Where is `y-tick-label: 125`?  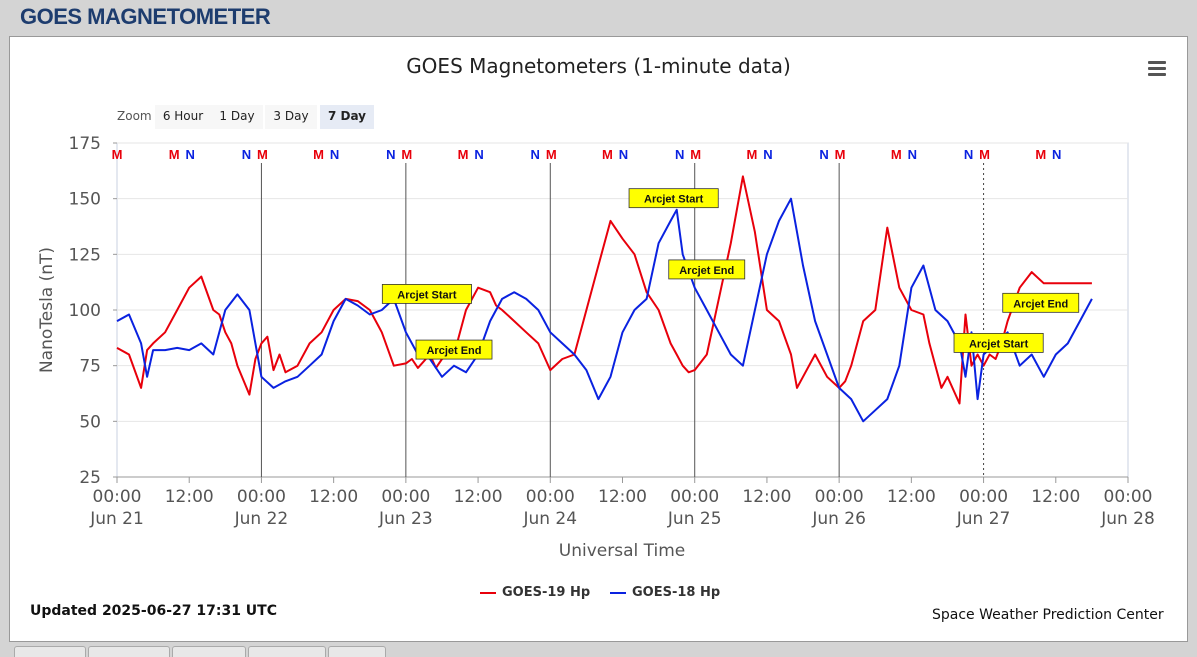 y-tick-label: 125 is located at coordinates (85, 255).